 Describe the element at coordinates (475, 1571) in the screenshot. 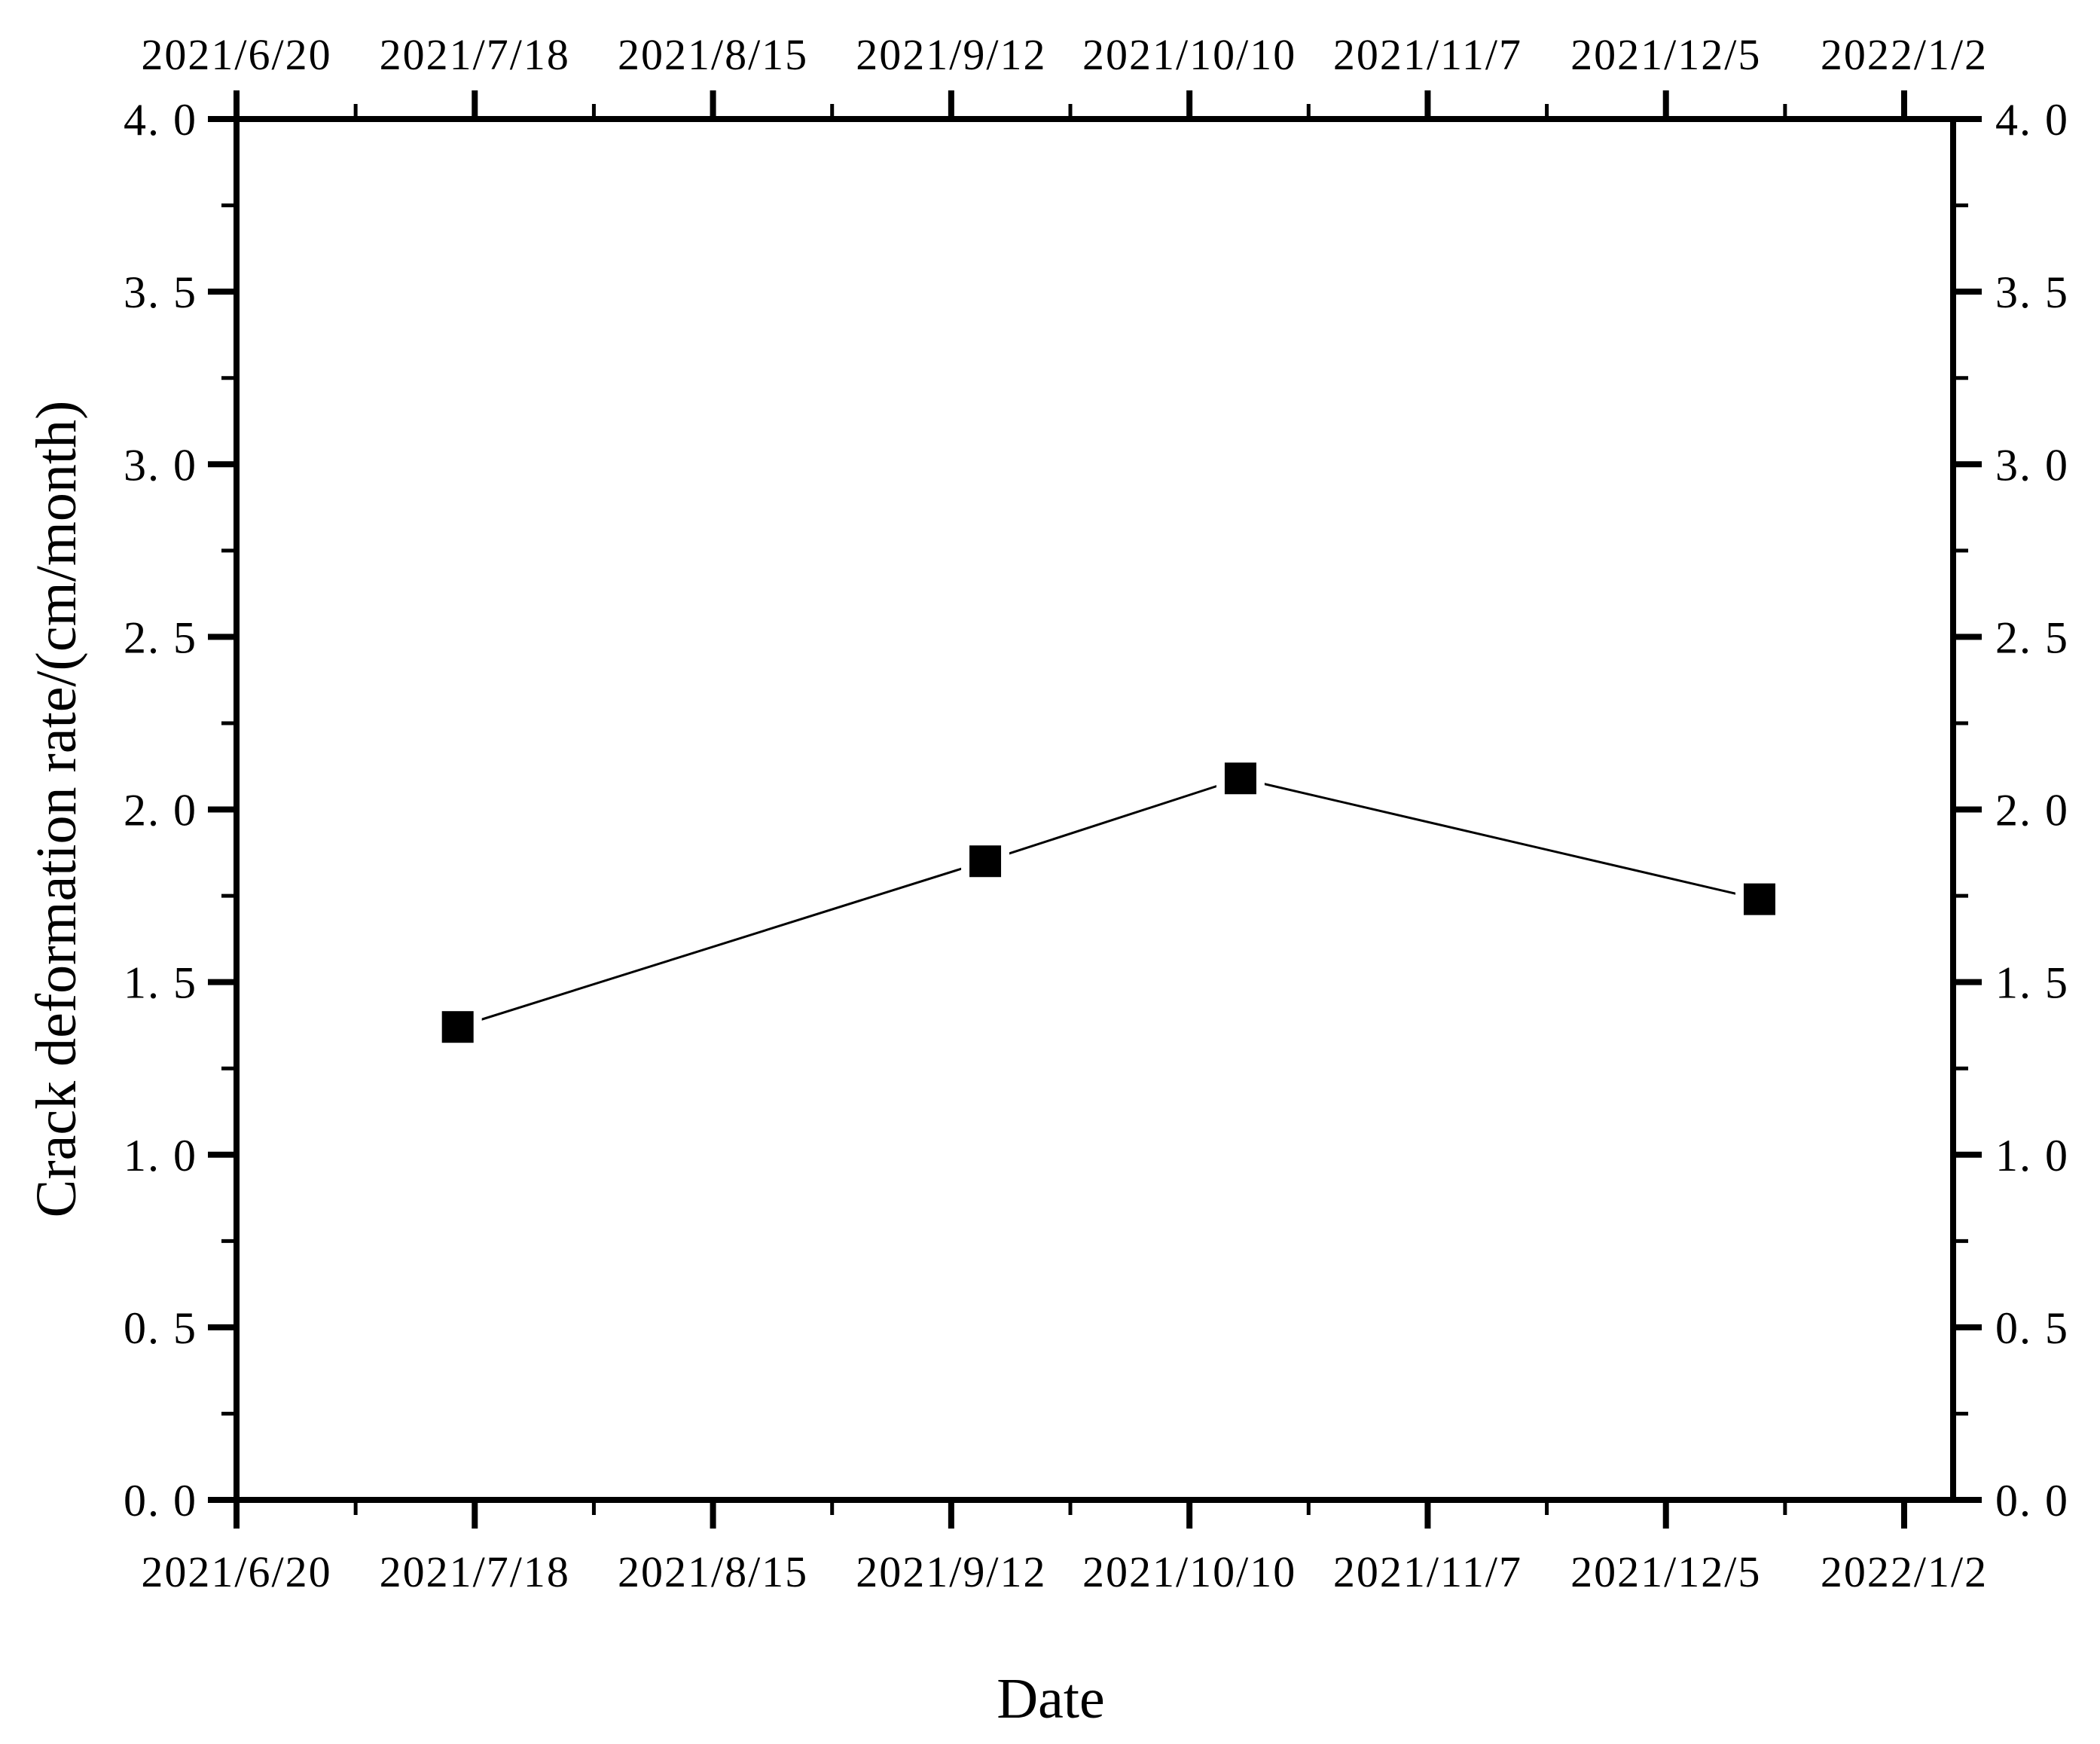

I see `x-tick-label-bottom: 2021/7/18` at that location.